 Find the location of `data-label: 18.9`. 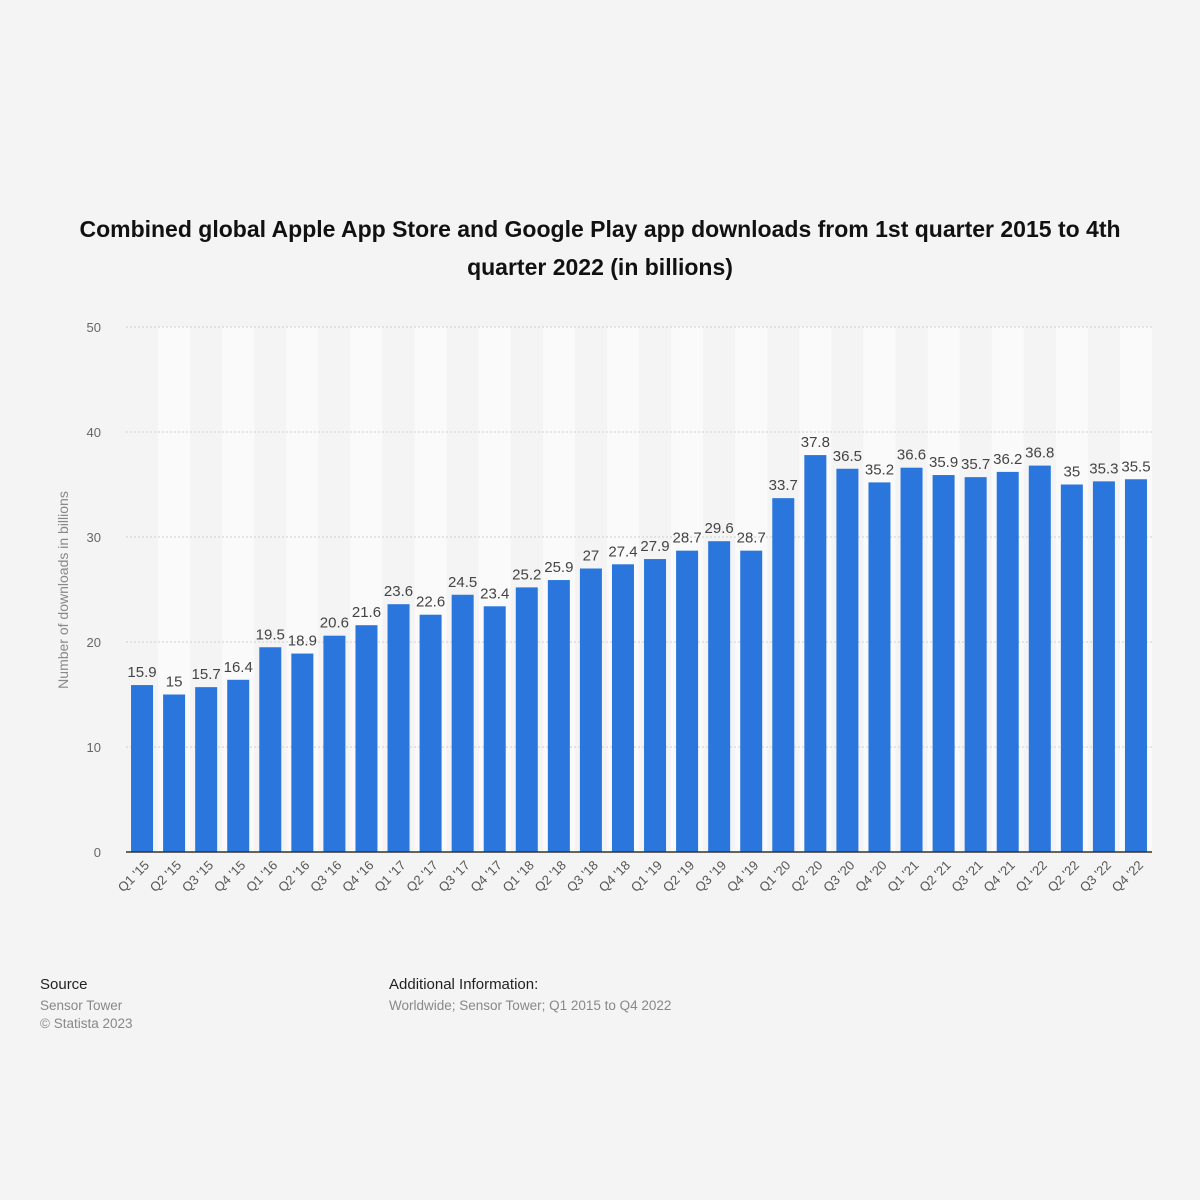

data-label: 18.9 is located at coordinates (302, 641).